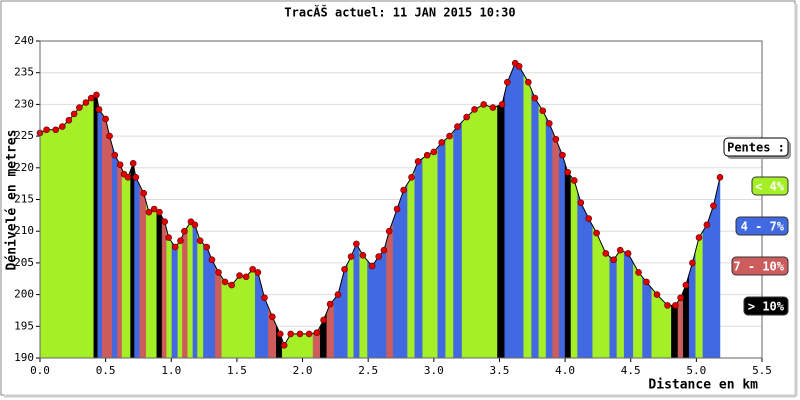 The image size is (800, 400). Describe the element at coordinates (40, 370) in the screenshot. I see `x-tick-label: 0.0` at that location.